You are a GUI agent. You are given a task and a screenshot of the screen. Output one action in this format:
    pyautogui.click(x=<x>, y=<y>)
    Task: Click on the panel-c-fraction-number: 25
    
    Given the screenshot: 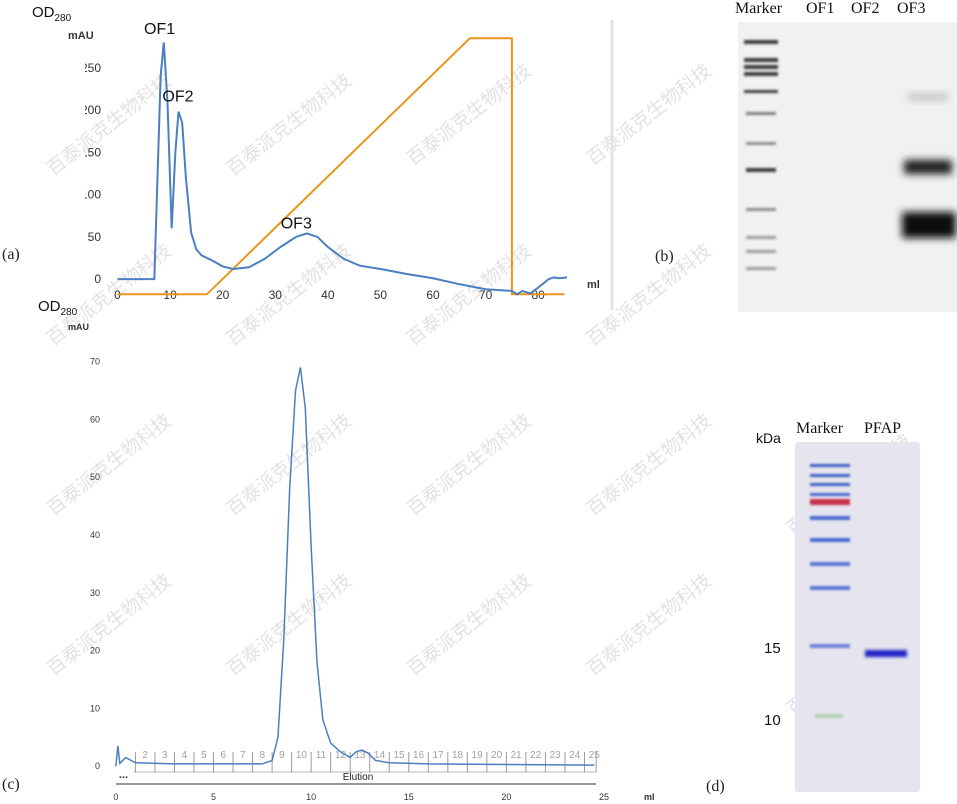 What is the action you would take?
    pyautogui.click(x=595, y=755)
    